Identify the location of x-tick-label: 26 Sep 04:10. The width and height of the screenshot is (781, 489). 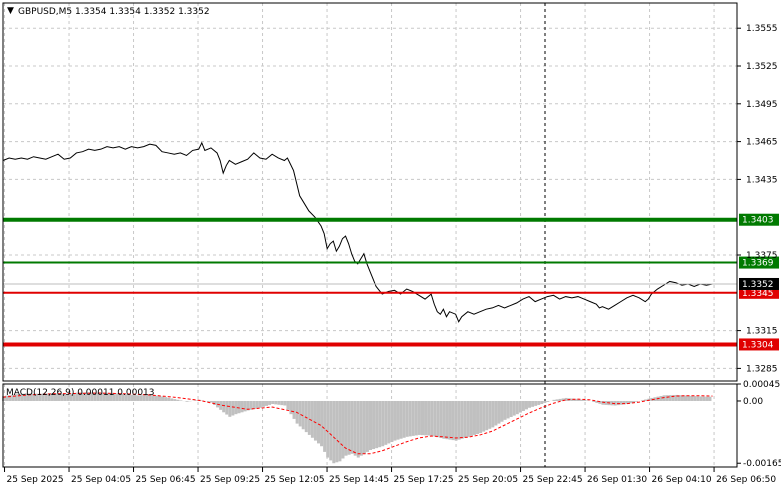
(682, 480).